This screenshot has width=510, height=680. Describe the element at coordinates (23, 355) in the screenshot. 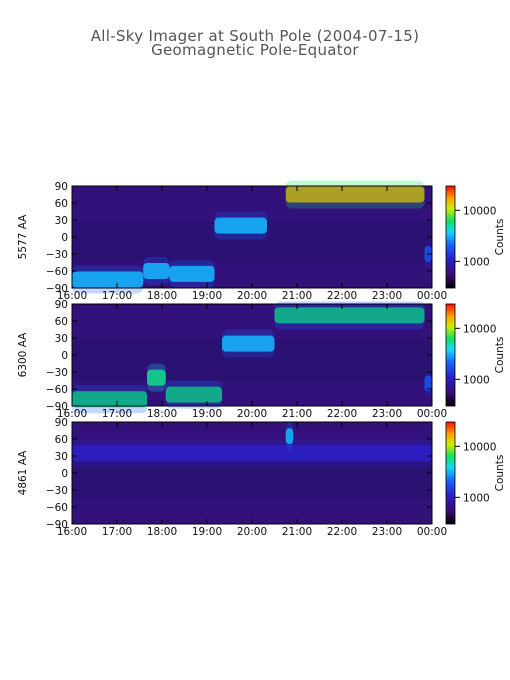

I see `y-axis-label: 6300 AA` at that location.